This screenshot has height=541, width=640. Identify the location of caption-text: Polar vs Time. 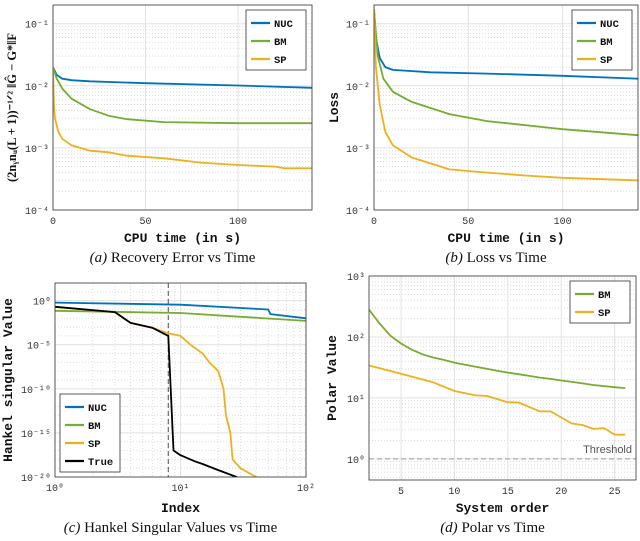
(501, 528).